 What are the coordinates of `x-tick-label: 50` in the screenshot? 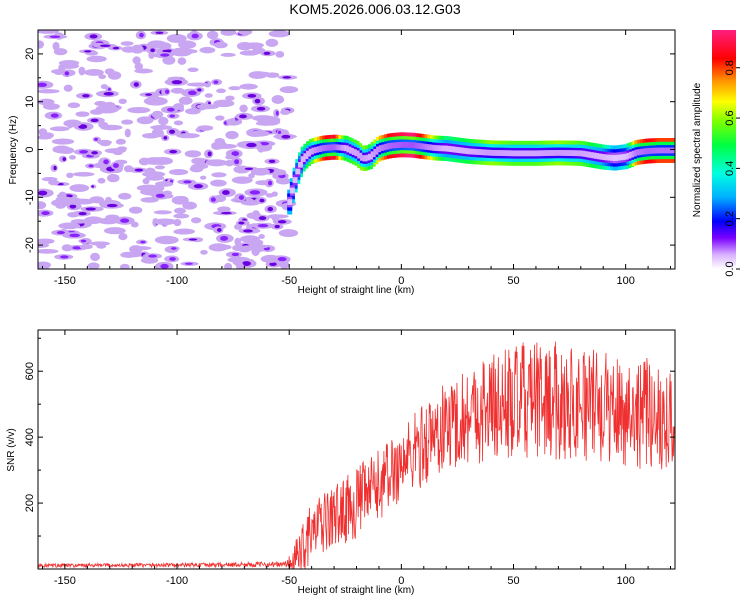 It's located at (513, 281).